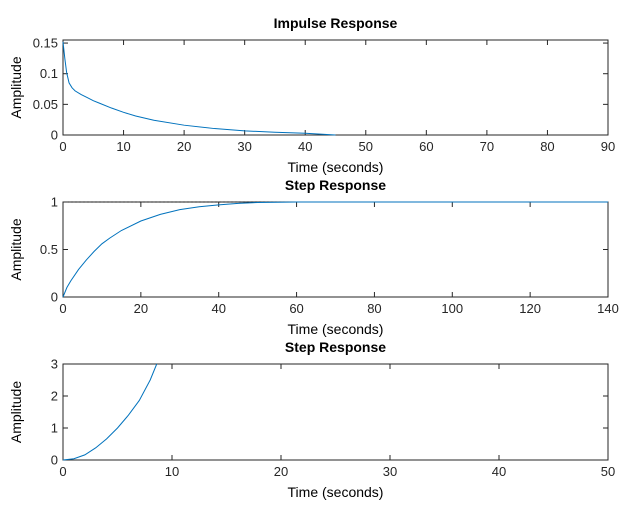 This screenshot has width=636, height=510. Describe the element at coordinates (608, 146) in the screenshot. I see `x-tick-label: 90` at that location.